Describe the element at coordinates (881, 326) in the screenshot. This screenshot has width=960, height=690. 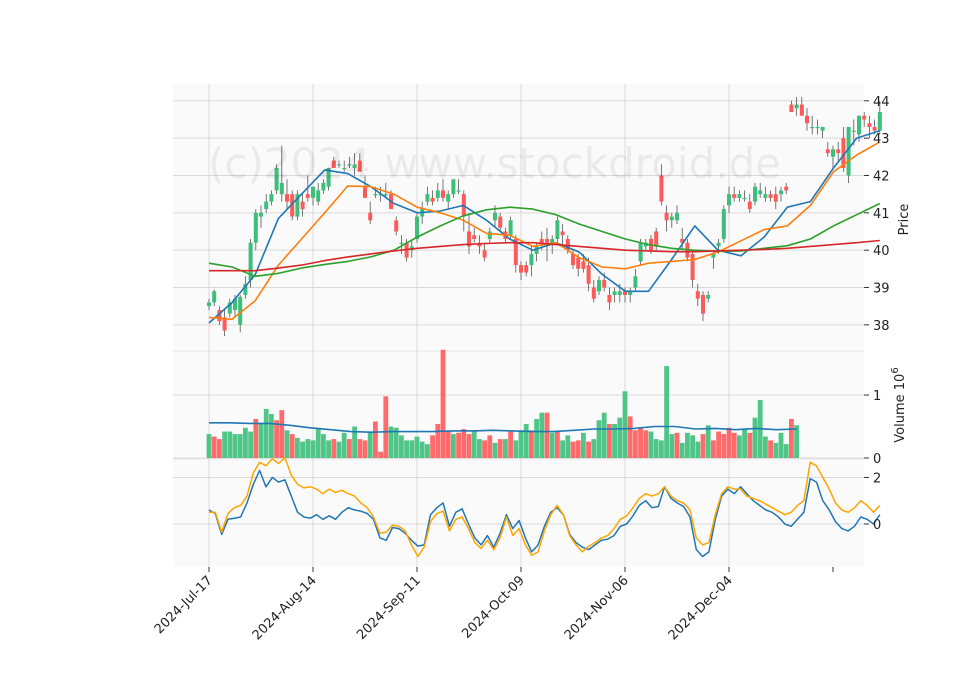
I see `price-tick-label: 38` at that location.